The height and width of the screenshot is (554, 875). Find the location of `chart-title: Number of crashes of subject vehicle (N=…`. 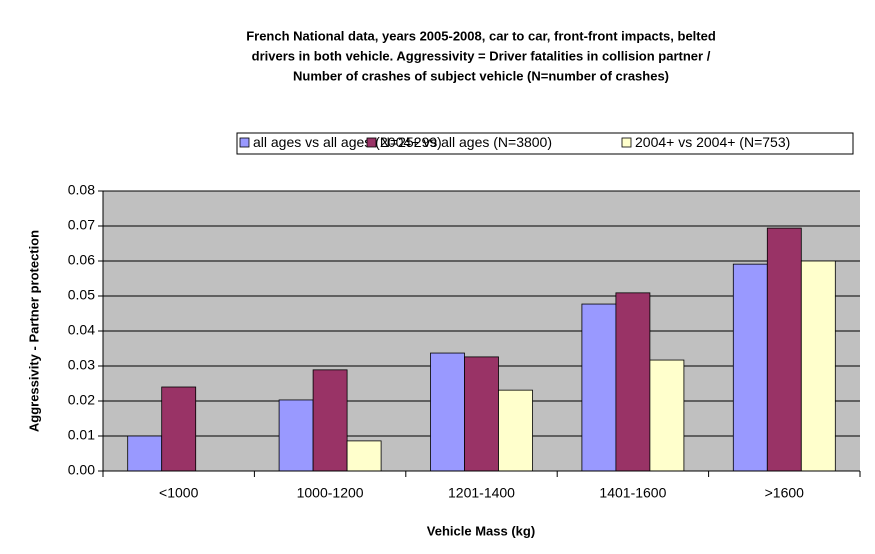

chart-title: Number of crashes of subject vehicle (N=… is located at coordinates (481, 75).